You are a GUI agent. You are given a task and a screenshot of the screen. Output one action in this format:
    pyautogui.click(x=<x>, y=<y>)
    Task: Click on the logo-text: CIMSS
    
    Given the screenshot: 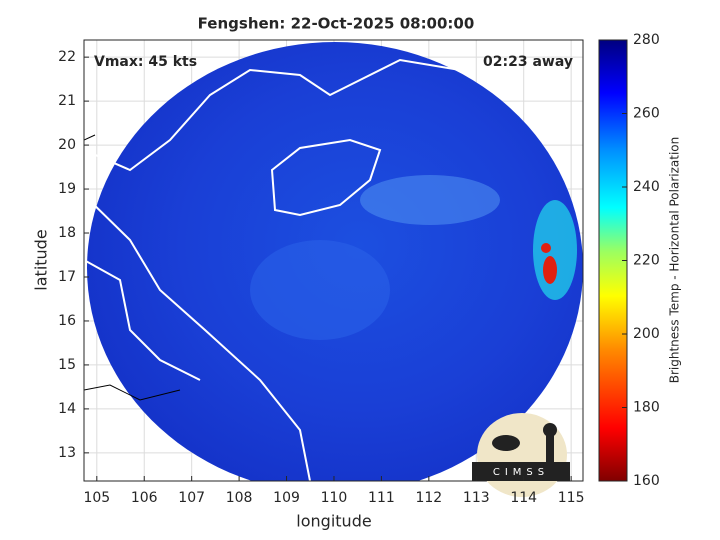 What is the action you would take?
    pyautogui.click(x=521, y=472)
    